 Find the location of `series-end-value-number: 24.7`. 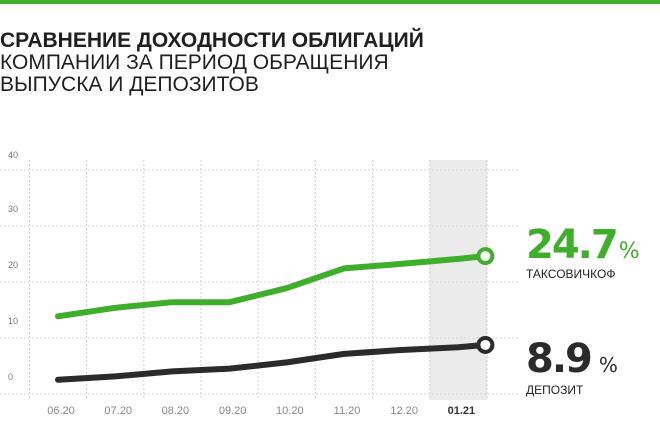

series-end-value-number: 24.7 is located at coordinates (571, 245).